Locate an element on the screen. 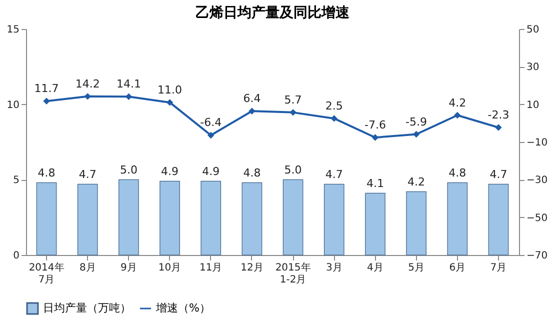 Image resolution: width=554 pixels, height=321 pixels. x-tick-label: 2015年 1-2月 is located at coordinates (293, 274).